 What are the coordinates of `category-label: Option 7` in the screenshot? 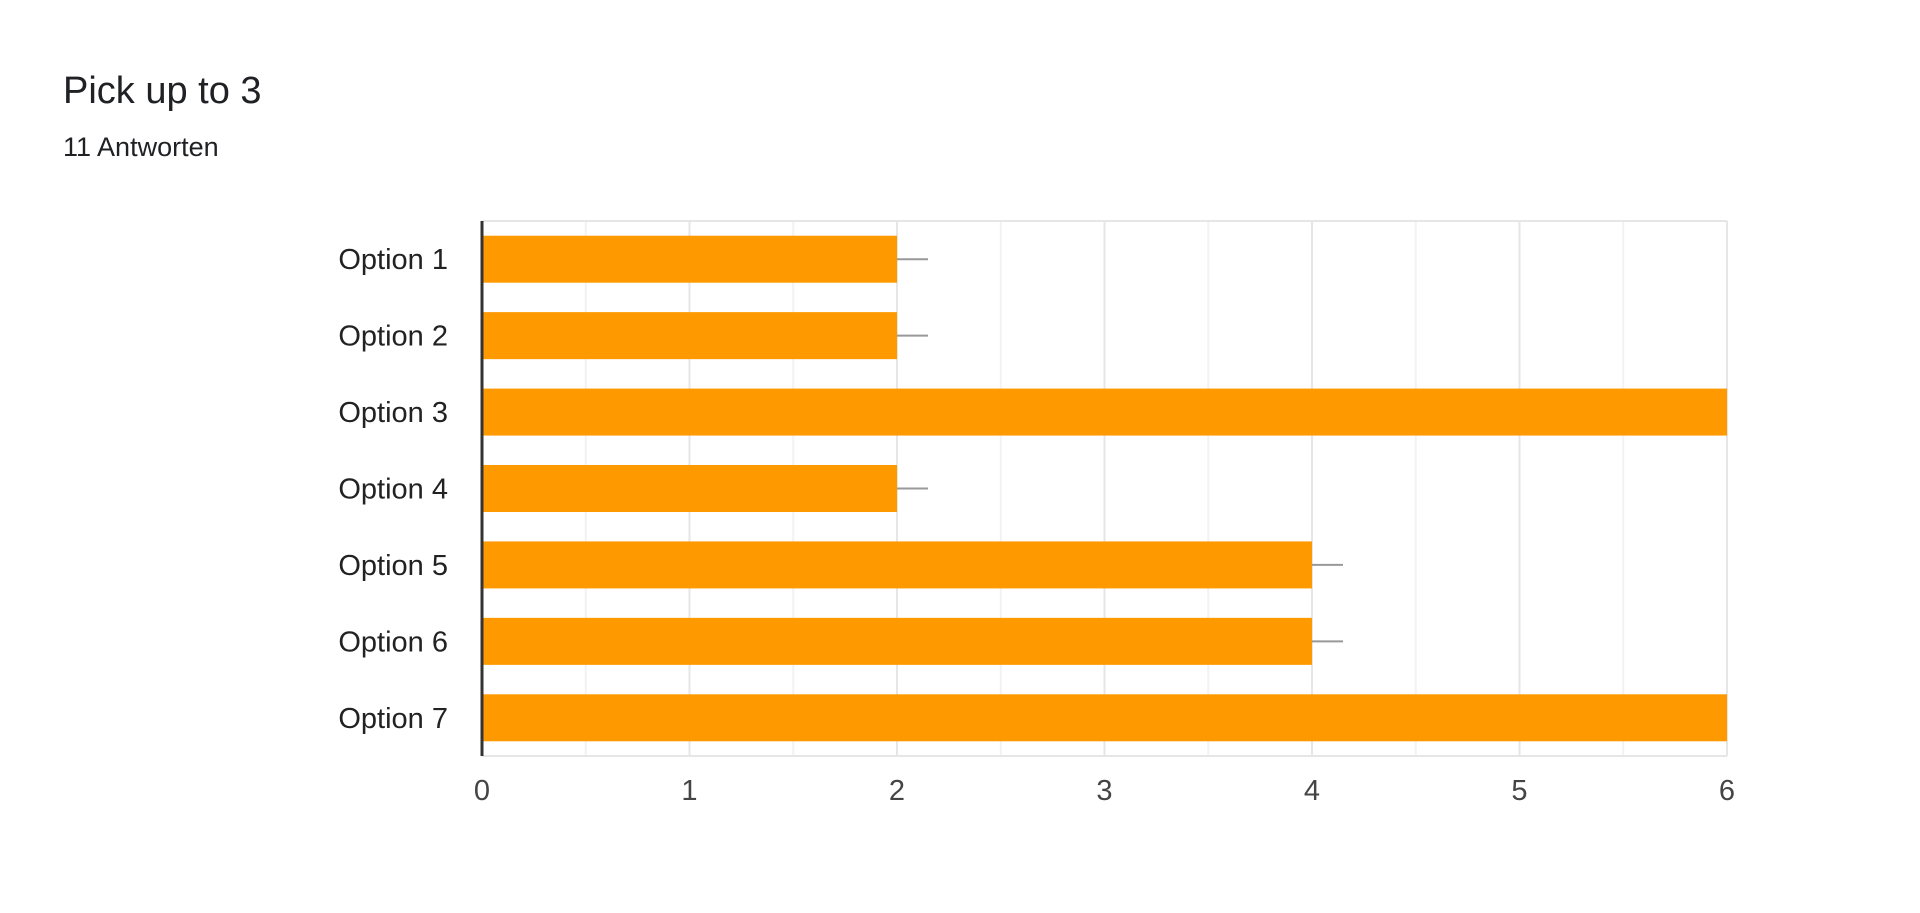 It's located at (393, 719).